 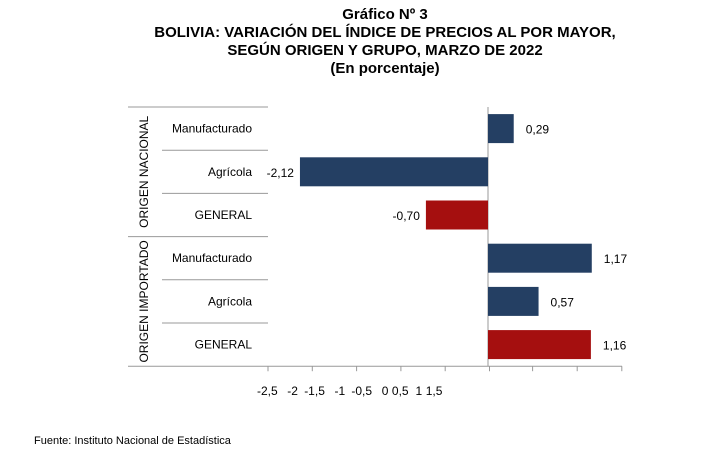 What do you see at coordinates (144, 301) in the screenshot?
I see `group-label: ORIGEN IMPORTADO` at bounding box center [144, 301].